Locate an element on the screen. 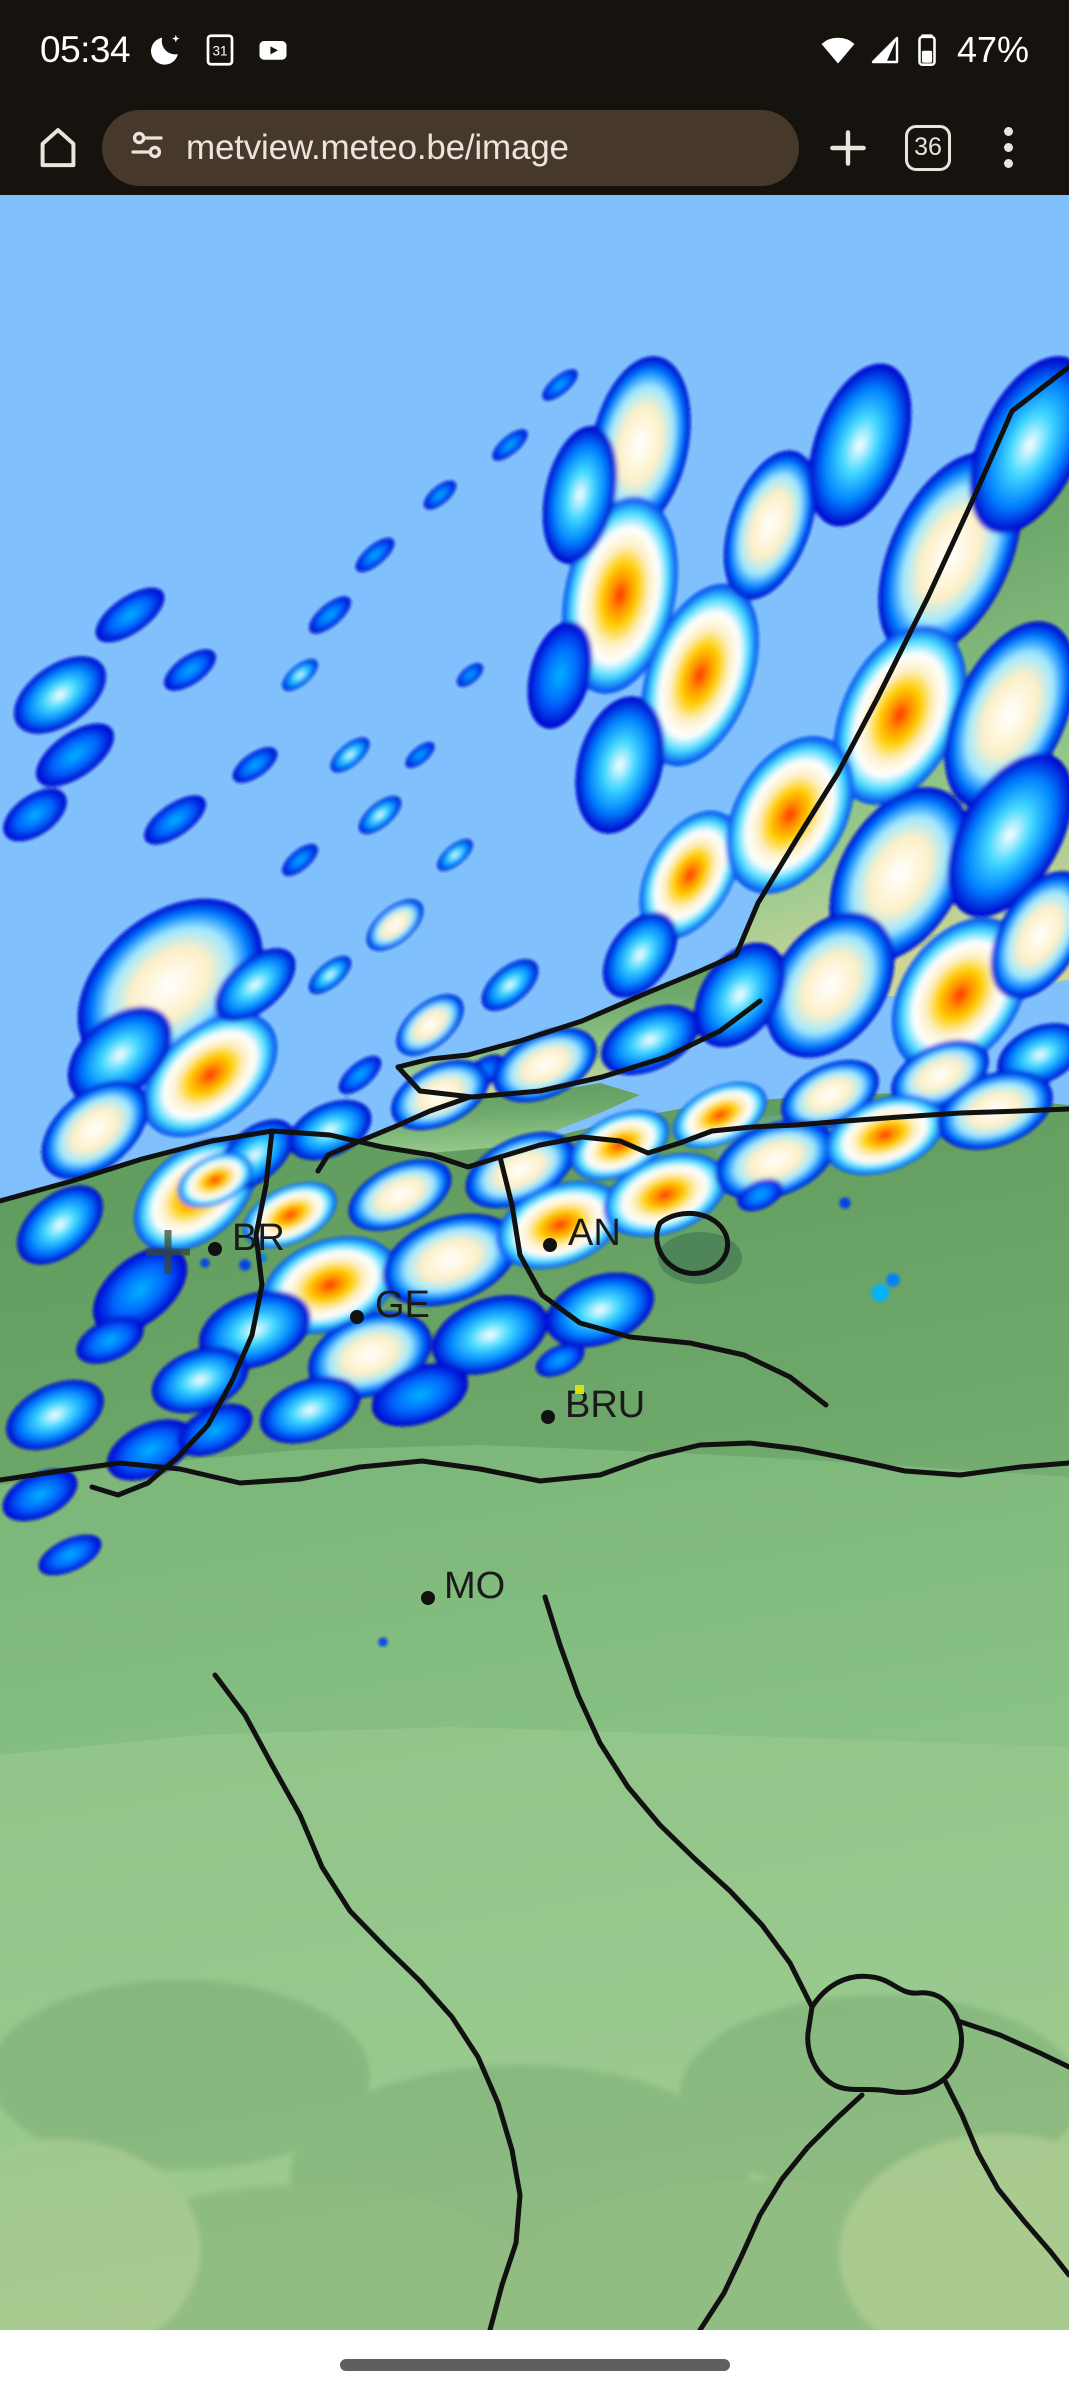 The image size is (1069, 2400). tab-count-badge: 36 is located at coordinates (928, 147).